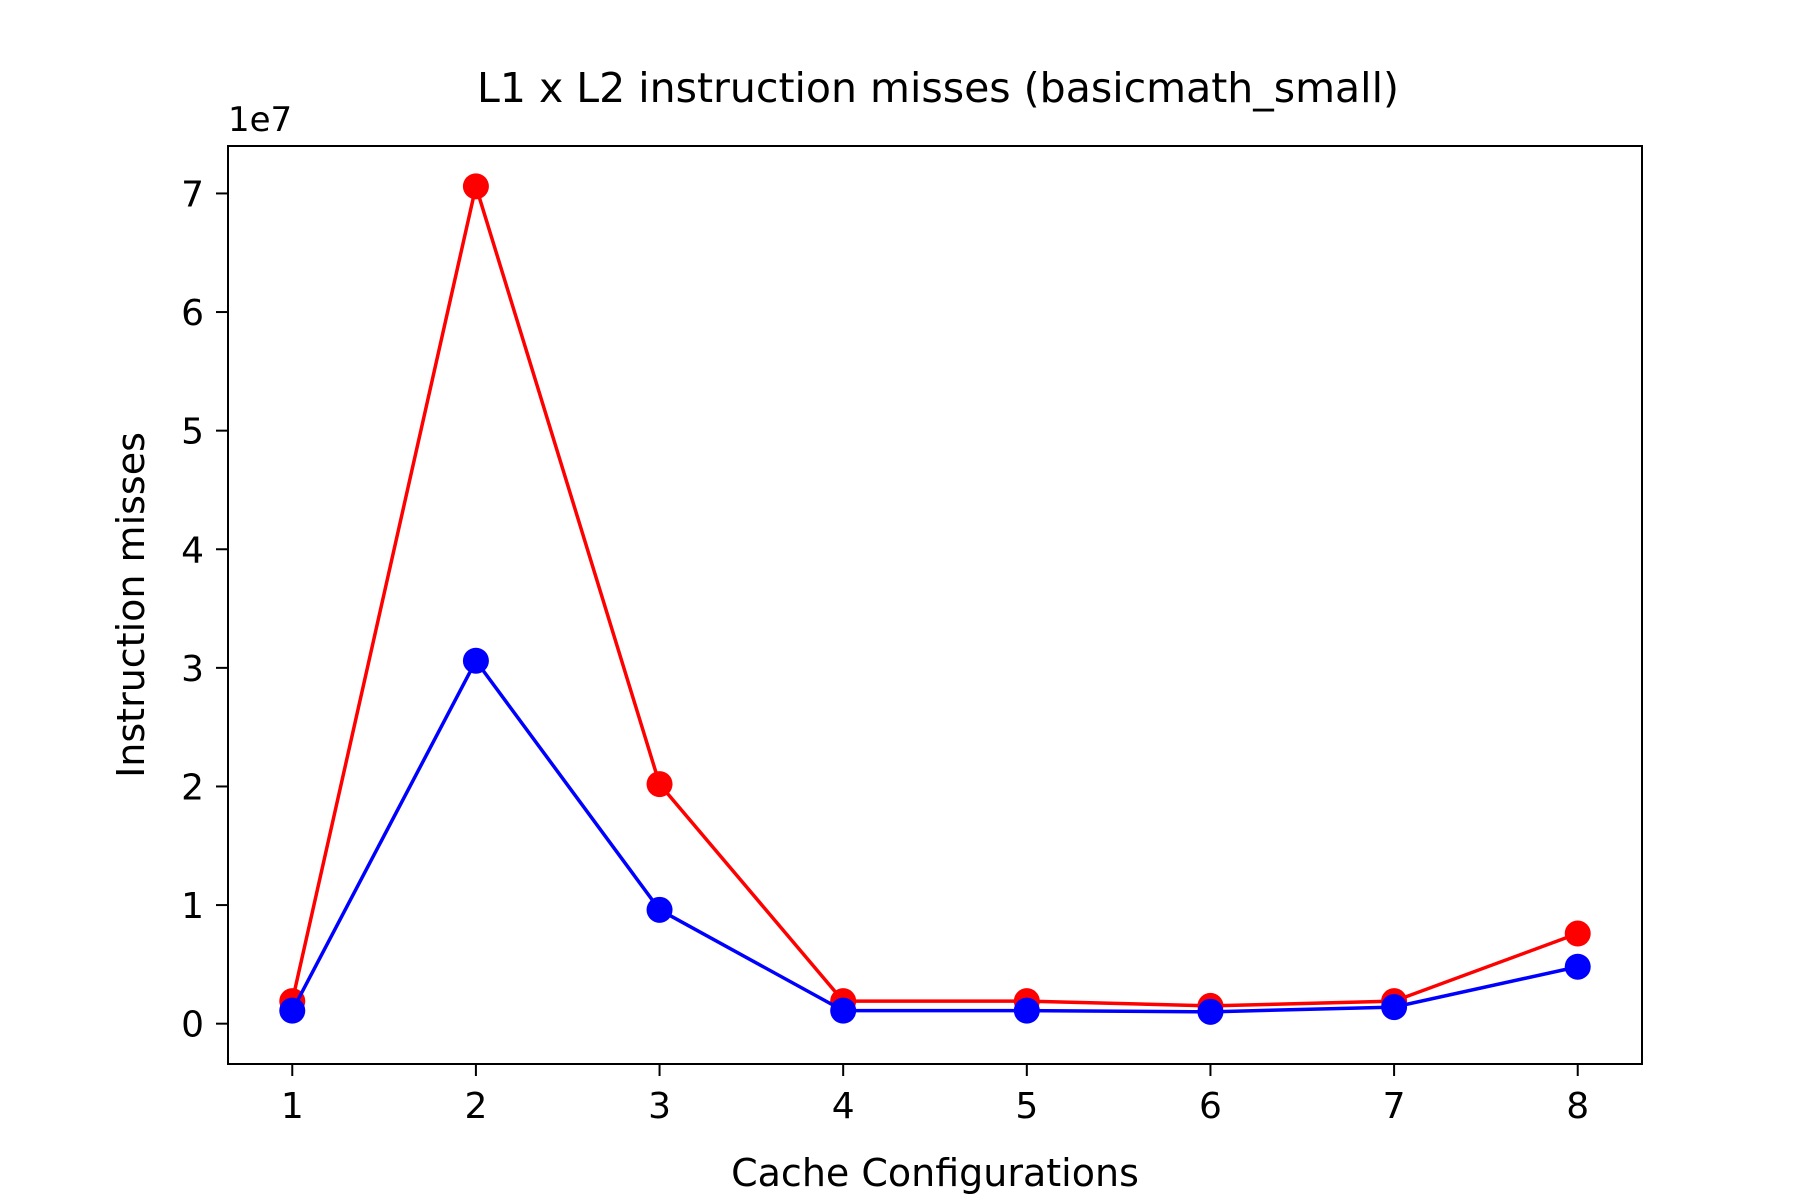  What do you see at coordinates (204, 610) in the screenshot?
I see `y-axis-ticks: 0 1 2 3 4 5 6 7` at bounding box center [204, 610].